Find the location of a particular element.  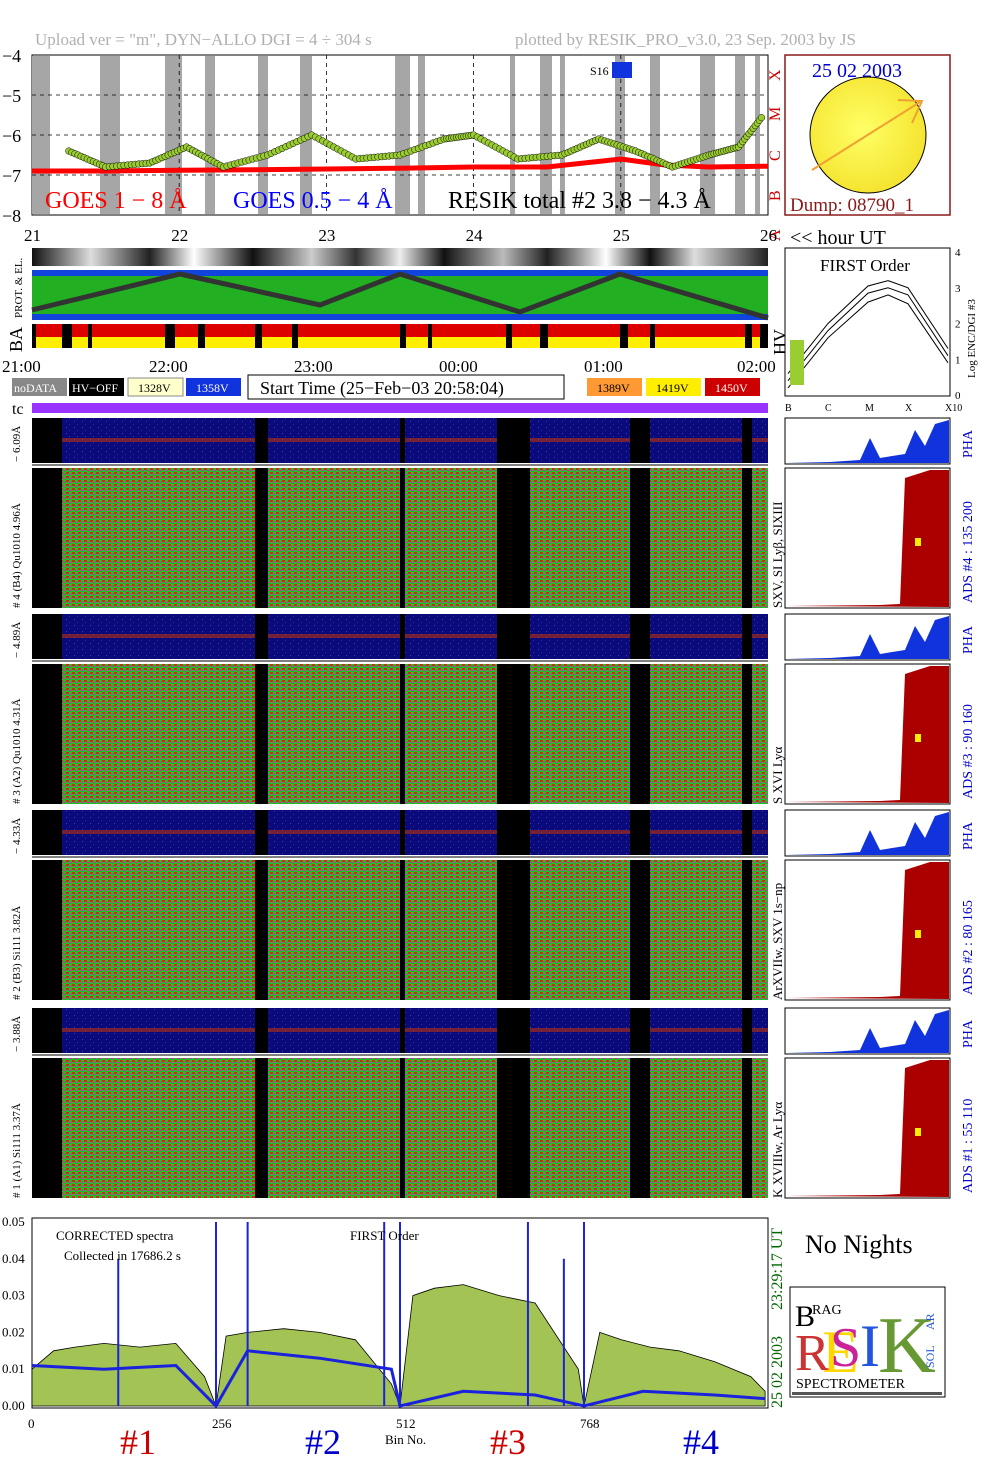

spectrum-y-tick: 0.05 is located at coordinates (13, 1221).